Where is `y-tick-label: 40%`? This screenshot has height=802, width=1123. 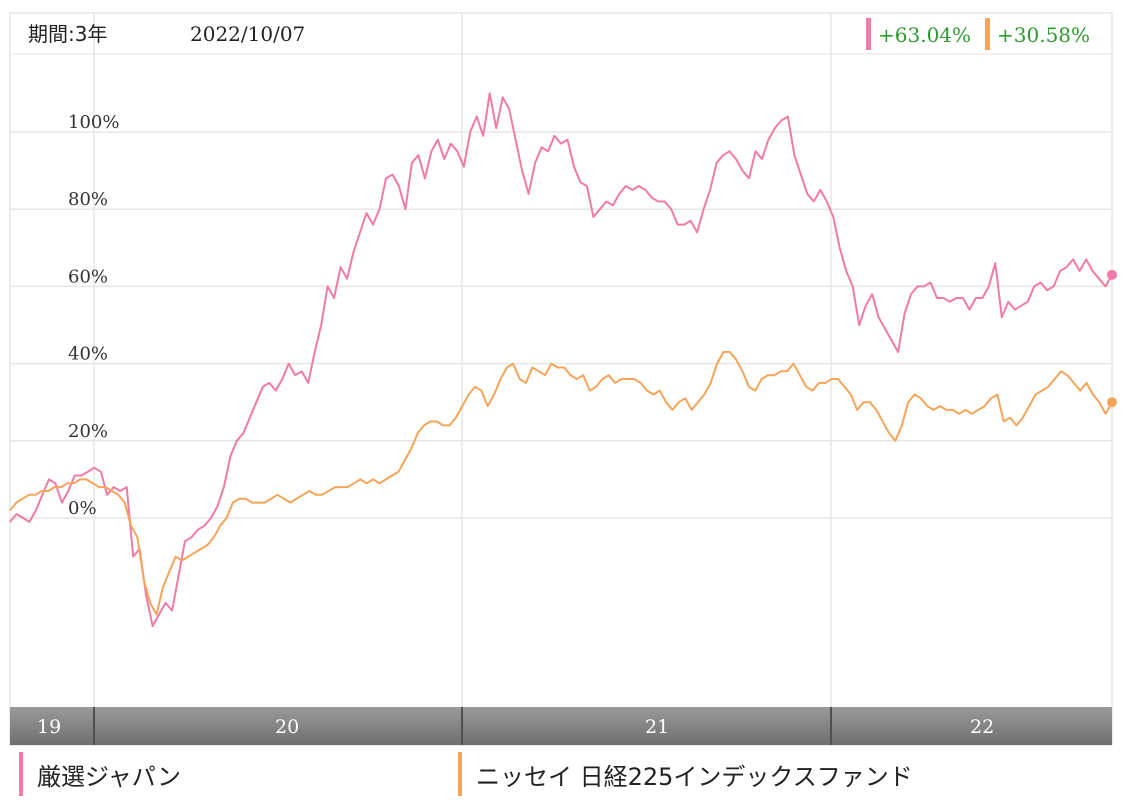
y-tick-label: 40% is located at coordinates (88, 354).